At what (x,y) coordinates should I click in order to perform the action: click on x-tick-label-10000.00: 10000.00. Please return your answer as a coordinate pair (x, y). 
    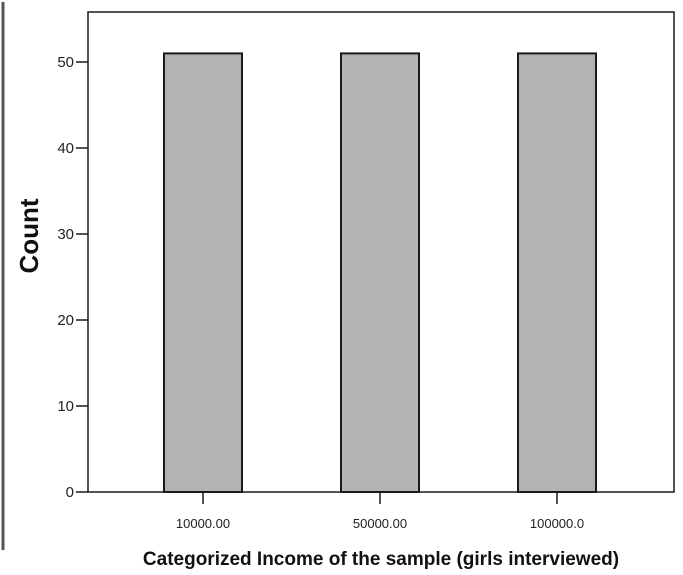
    Looking at the image, I should click on (203, 523).